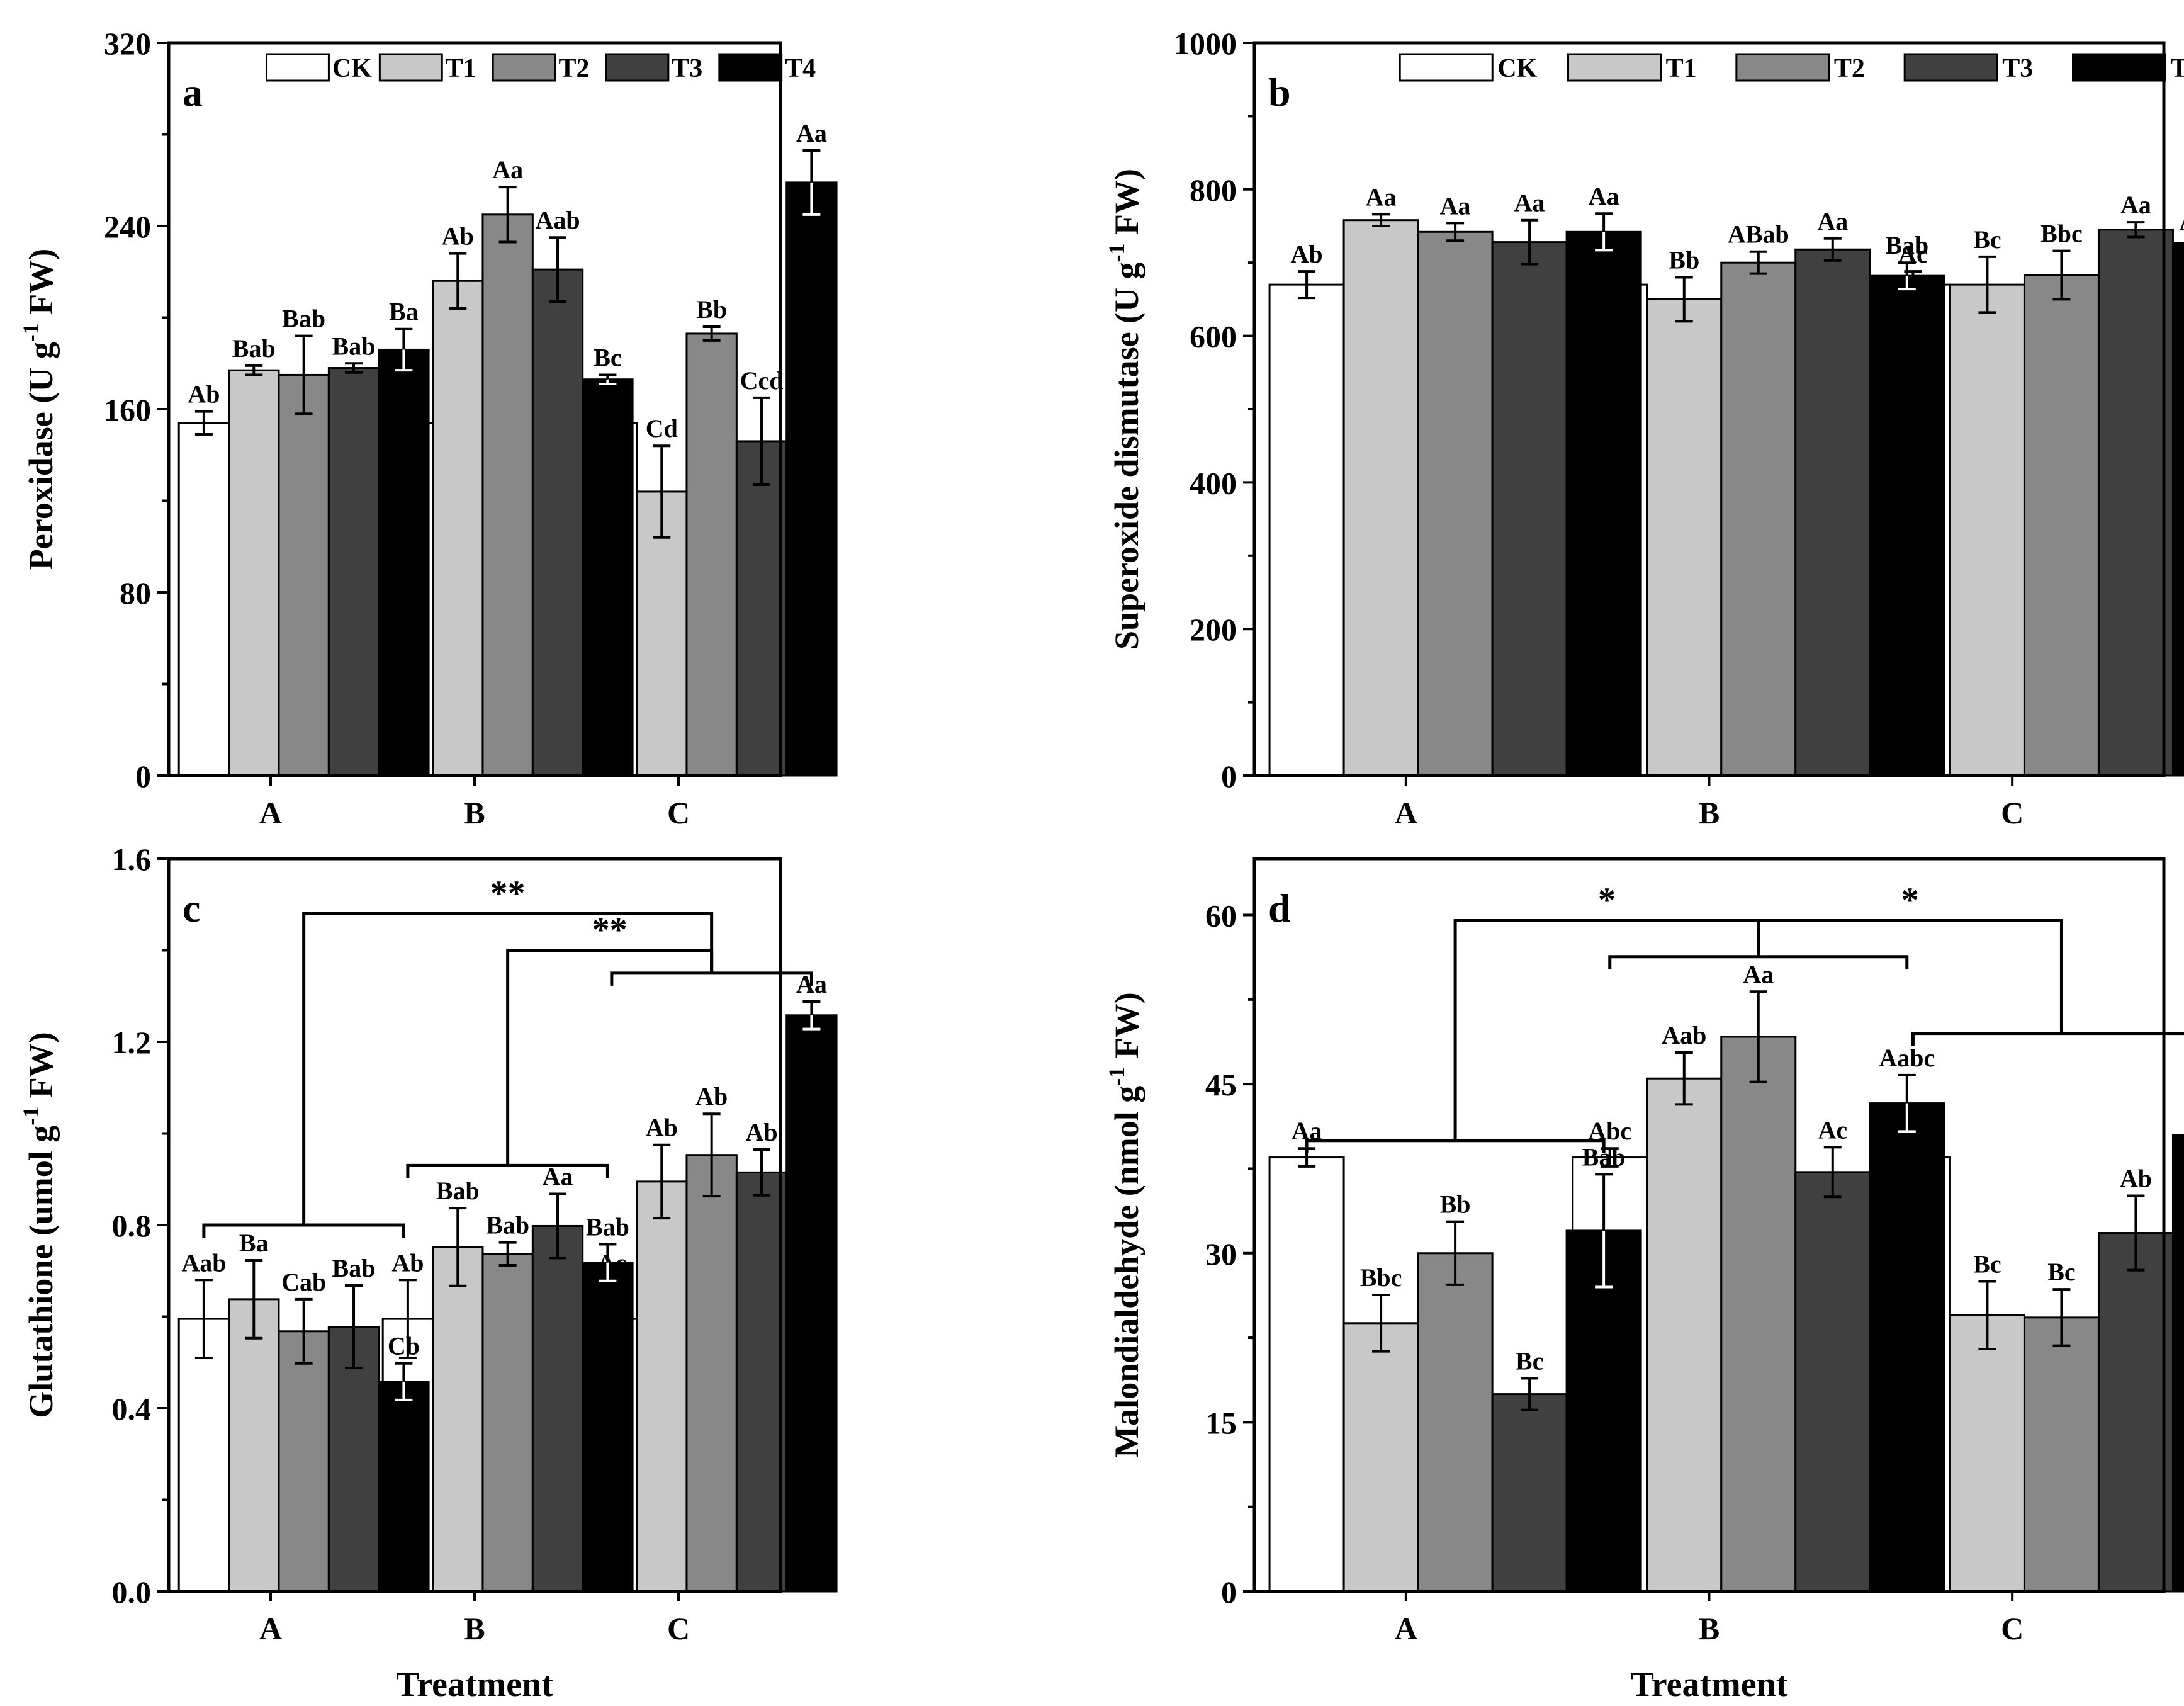 Image resolution: width=2184 pixels, height=1706 pixels. What do you see at coordinates (1279, 908) in the screenshot?
I see `panel-letter: d` at bounding box center [1279, 908].